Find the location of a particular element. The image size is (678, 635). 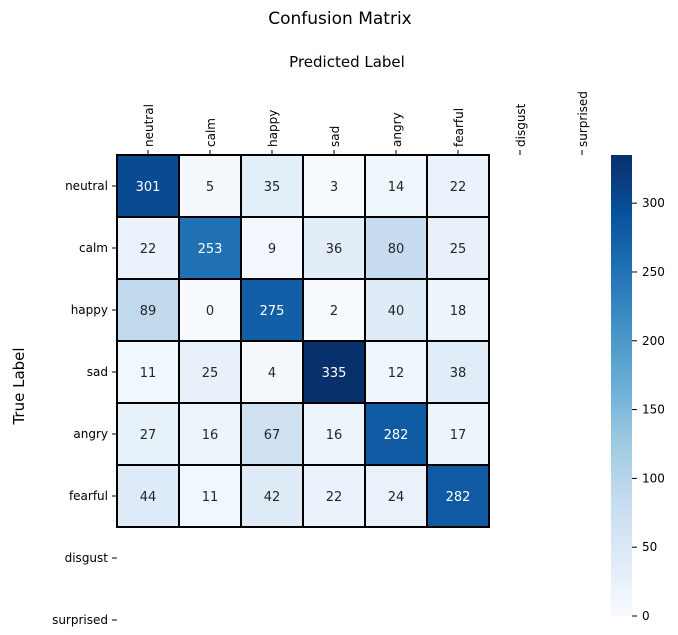

x-tick-label: neutral is located at coordinates (149, 125).